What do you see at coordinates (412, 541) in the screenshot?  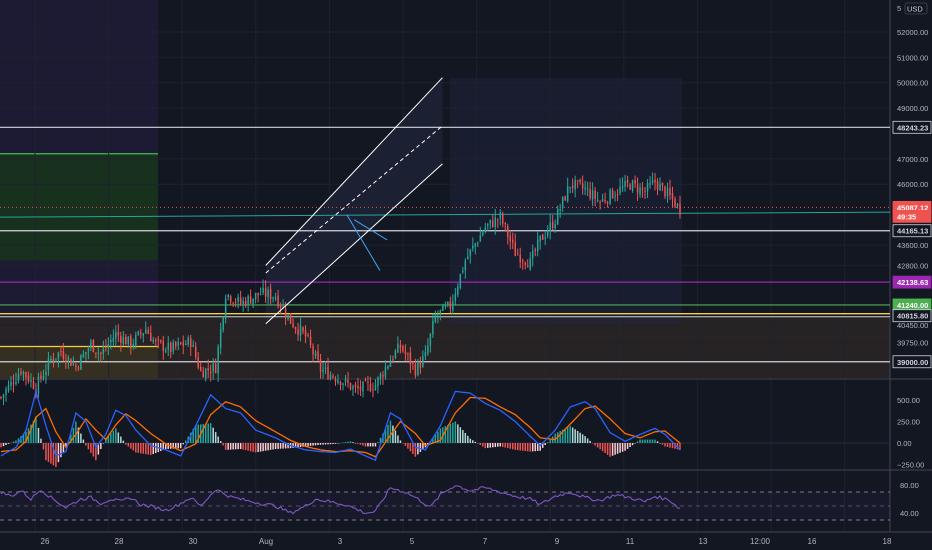 I see `time-axis-label: 5` at bounding box center [412, 541].